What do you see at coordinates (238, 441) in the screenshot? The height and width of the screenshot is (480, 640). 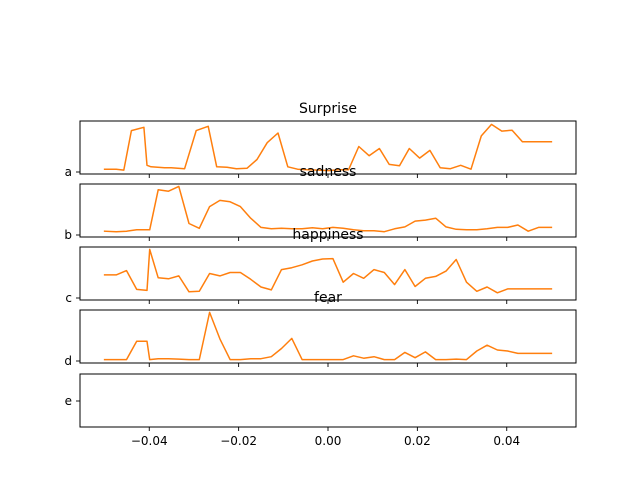 I see `xtick-label: −0.02` at bounding box center [238, 441].